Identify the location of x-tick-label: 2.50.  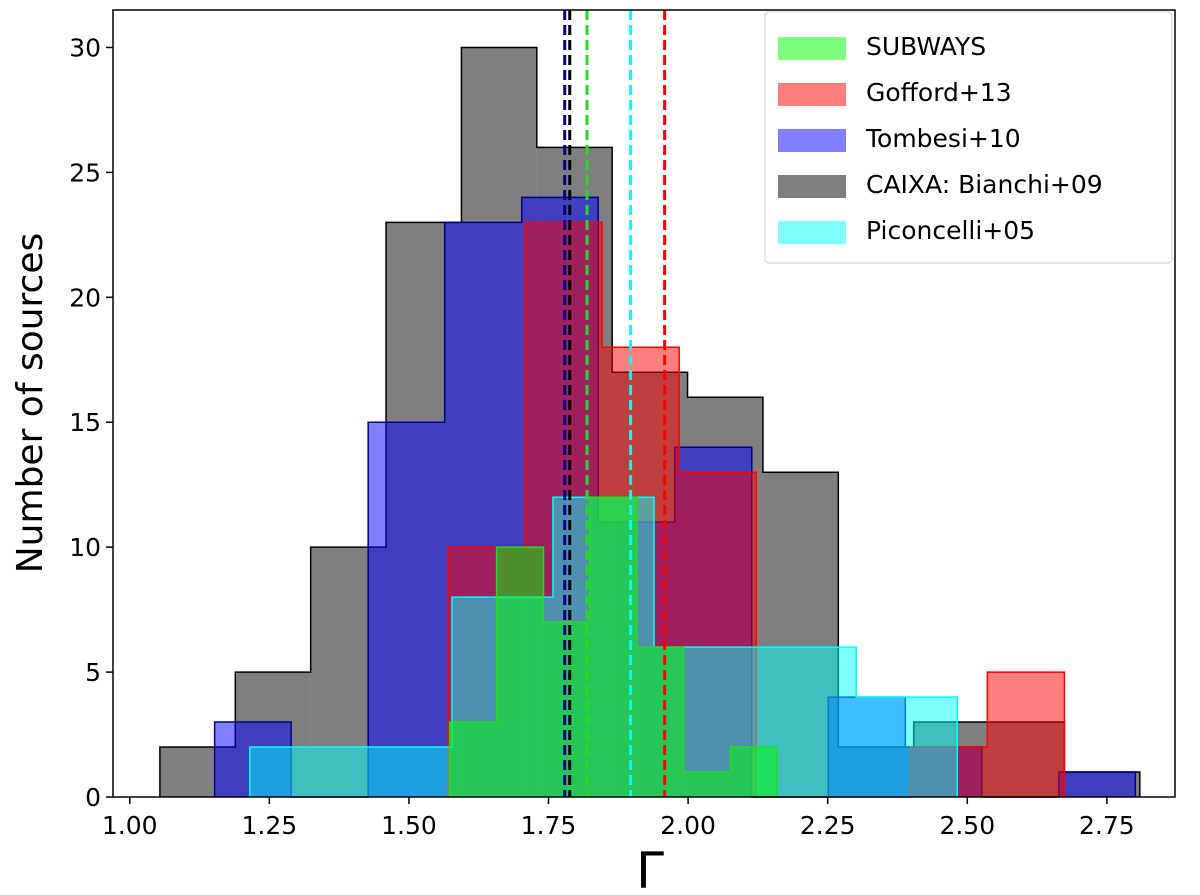
(967, 825).